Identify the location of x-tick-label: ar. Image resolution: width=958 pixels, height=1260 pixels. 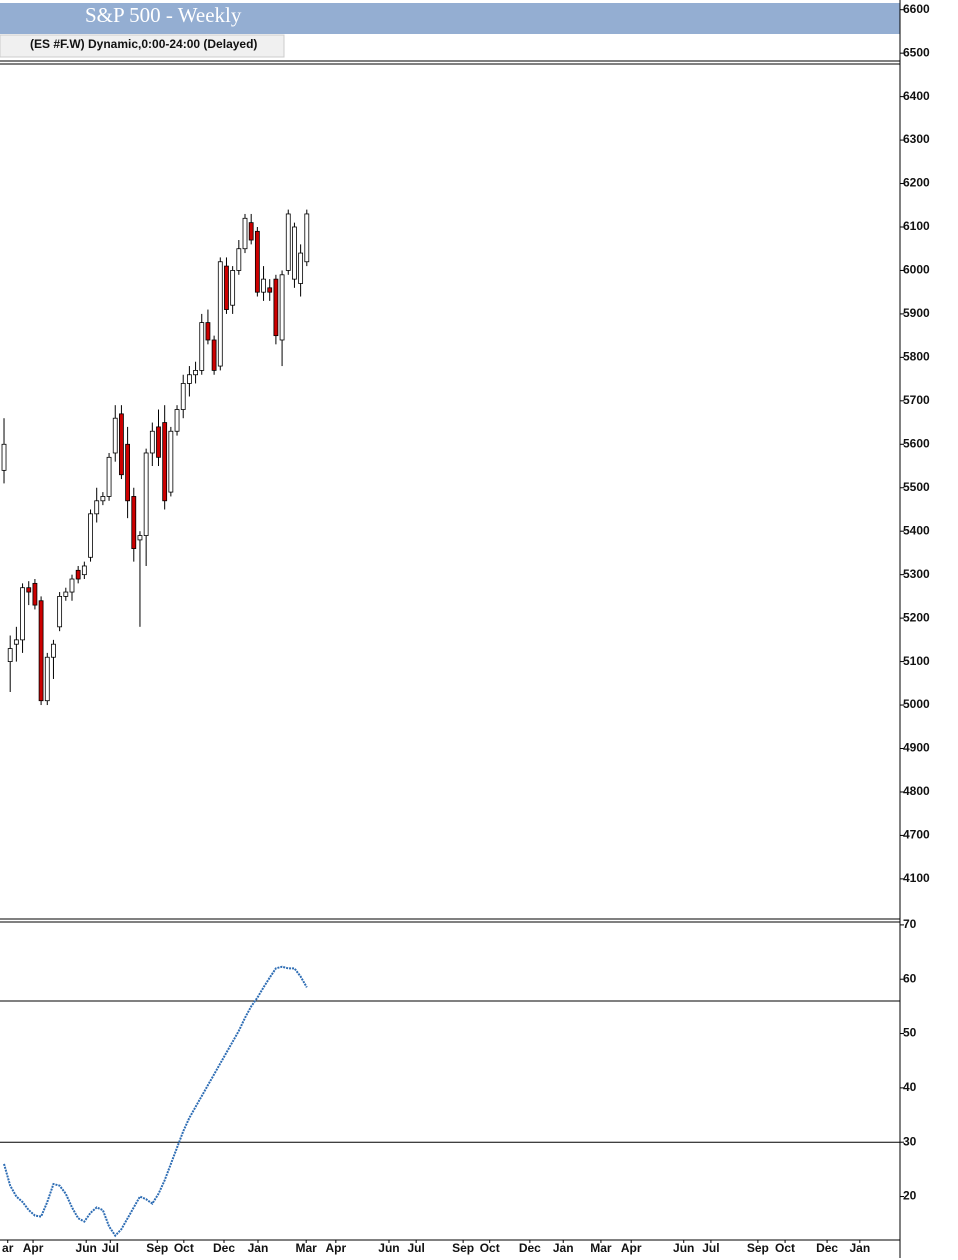
(8, 1248).